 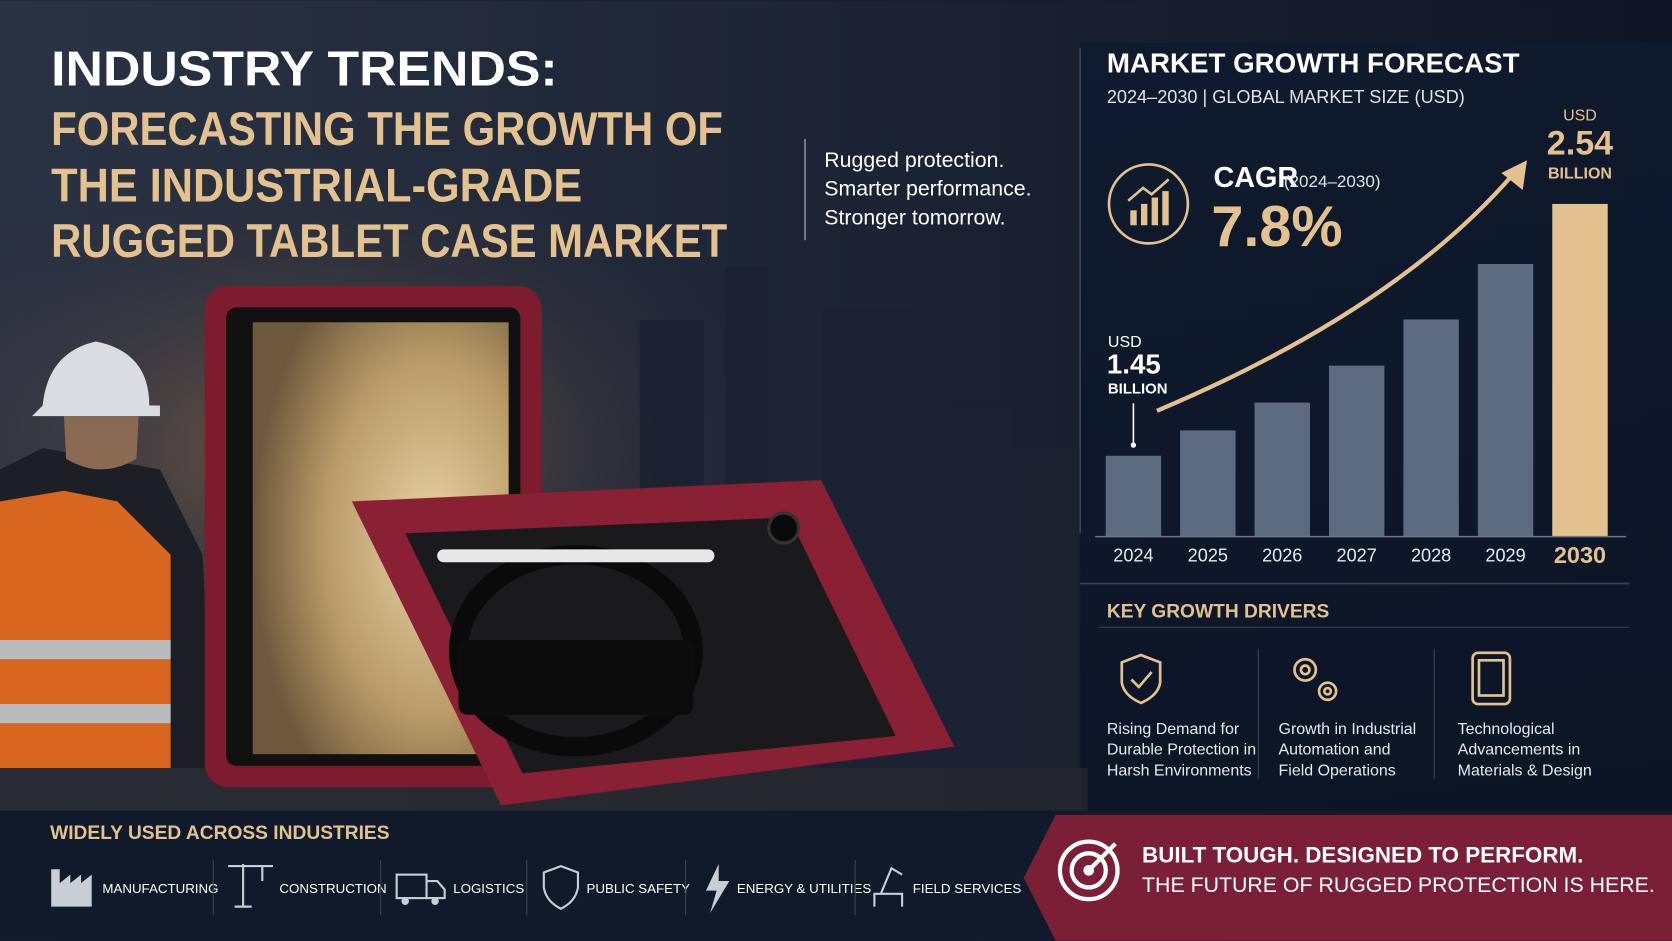 I want to click on x-tick-label: 2024, so click(x=1133, y=556).